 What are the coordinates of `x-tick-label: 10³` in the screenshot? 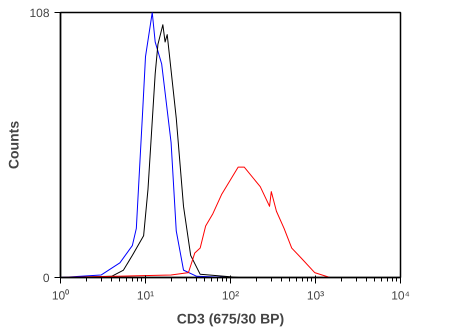 It's located at (315, 295).